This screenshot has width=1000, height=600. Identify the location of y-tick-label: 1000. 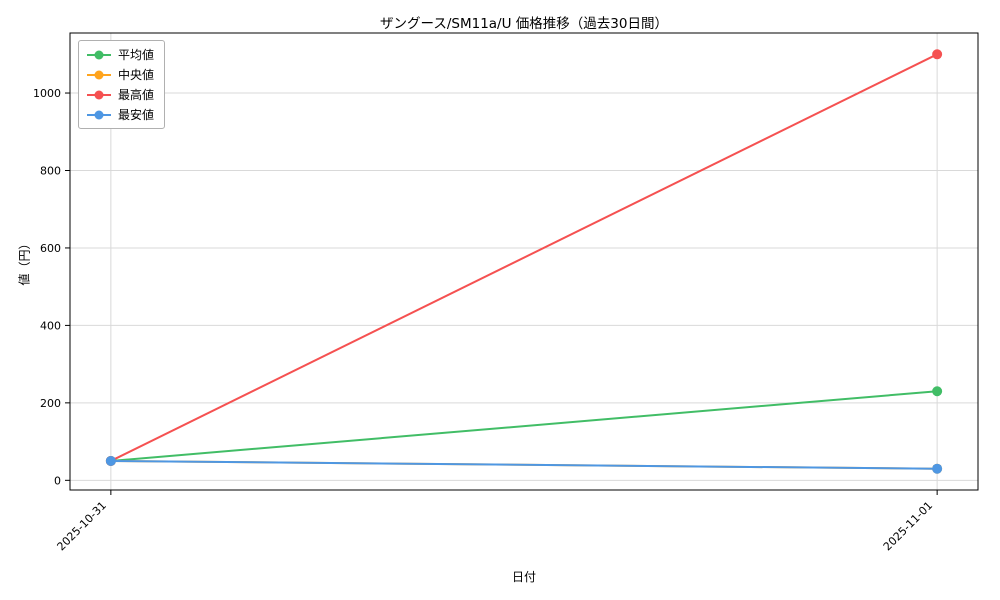
(47, 93).